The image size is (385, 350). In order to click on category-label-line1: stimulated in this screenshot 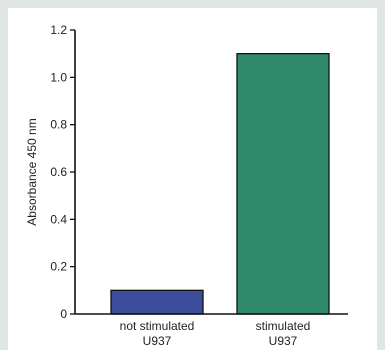, I will do `click(283, 326)`.